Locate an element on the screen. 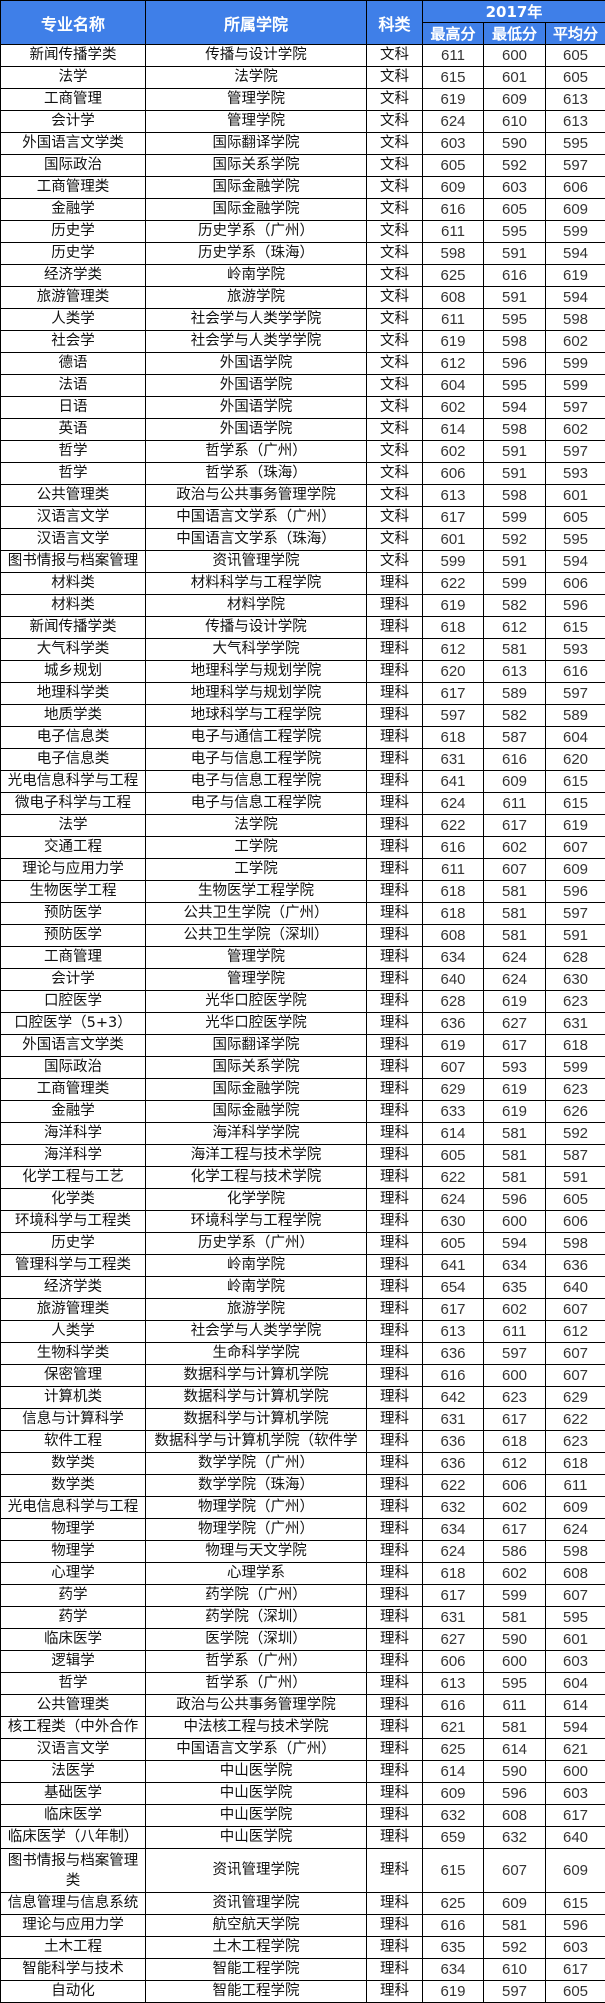  max-score-cell: 634 is located at coordinates (453, 1969).